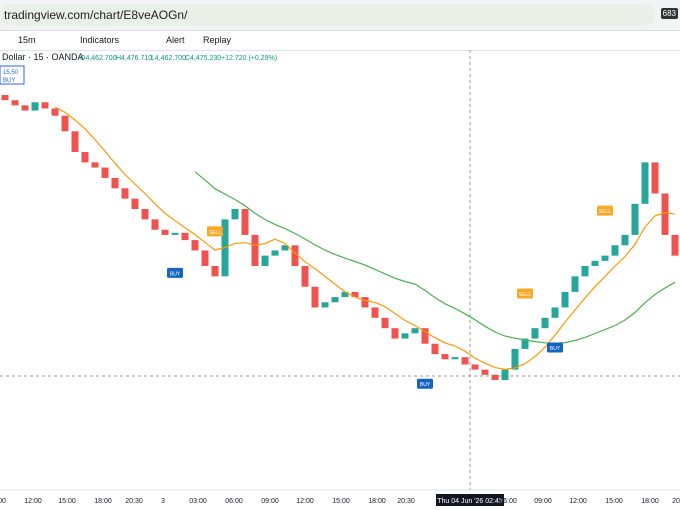 The width and height of the screenshot is (680, 510). I want to click on replay-button: Replay, so click(217, 40).